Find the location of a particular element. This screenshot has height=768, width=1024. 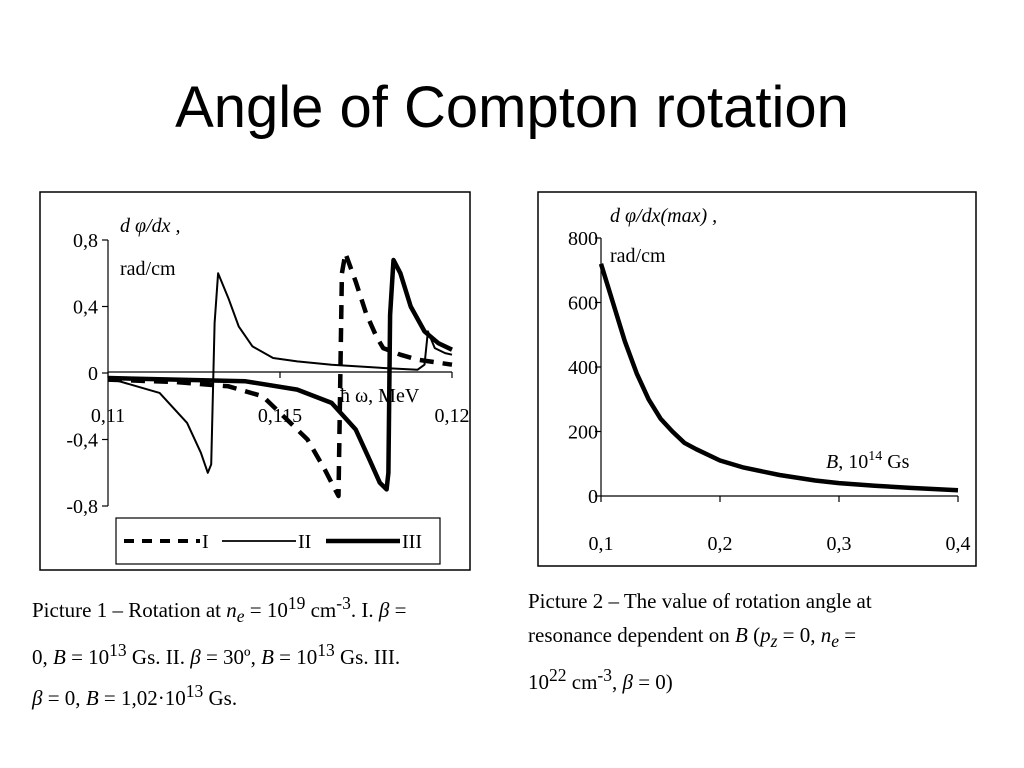

cap2-text: cm is located at coordinates (582, 682).